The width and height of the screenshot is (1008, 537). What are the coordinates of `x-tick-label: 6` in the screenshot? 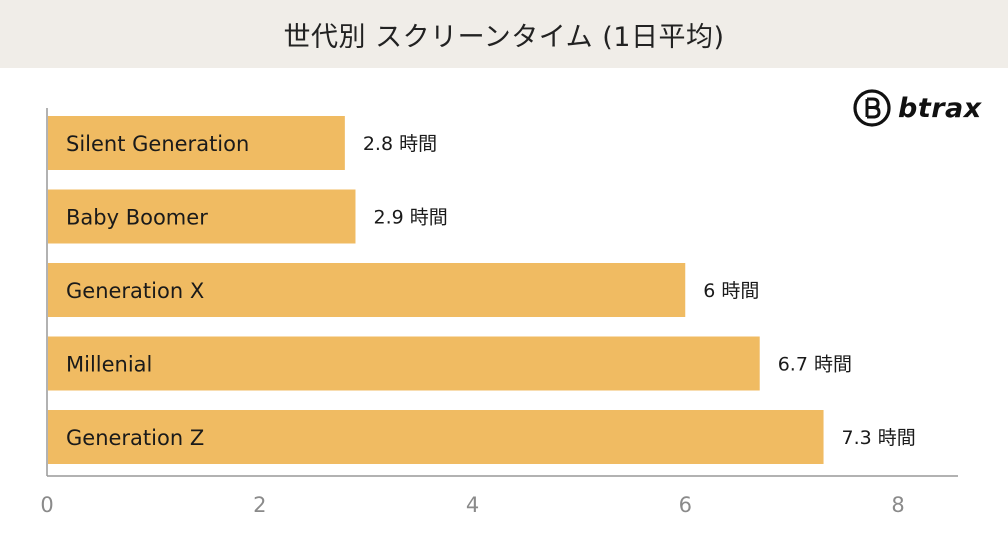 It's located at (685, 505).